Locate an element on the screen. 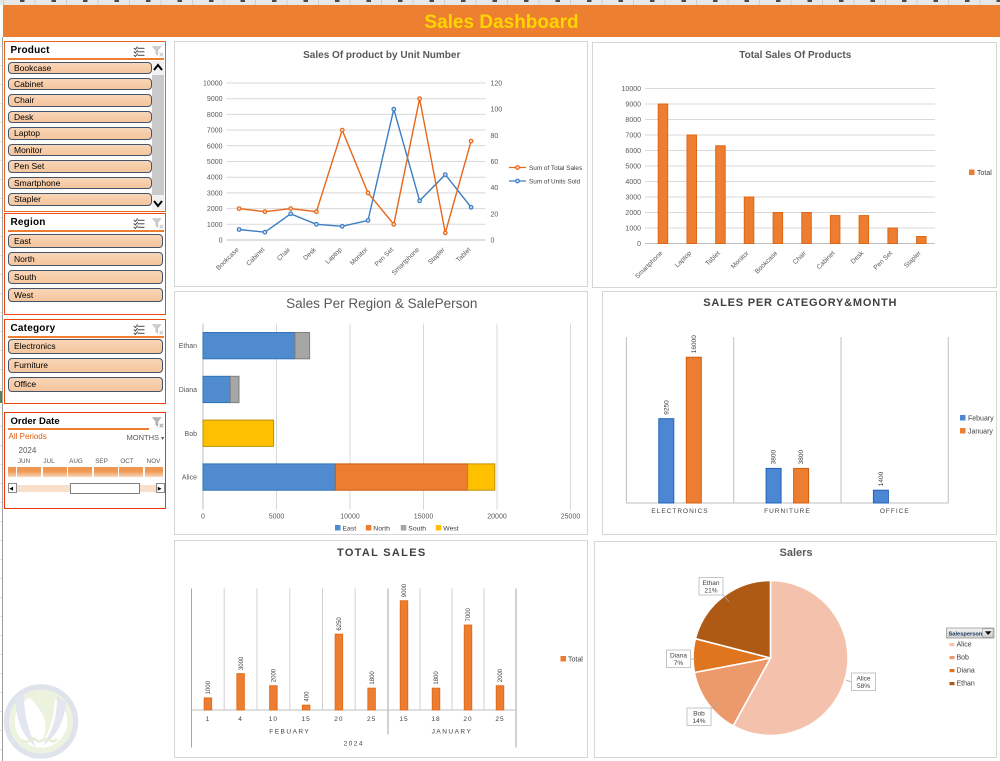 This screenshot has height=761, width=1000. svg-text: 25 is located at coordinates (370, 719).